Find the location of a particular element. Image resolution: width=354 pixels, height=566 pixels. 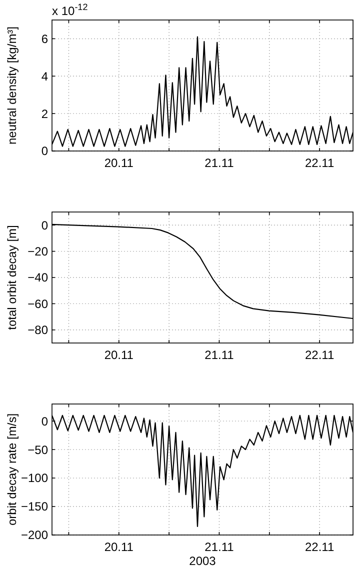

y-tick-label: −50 is located at coordinates (38, 449).